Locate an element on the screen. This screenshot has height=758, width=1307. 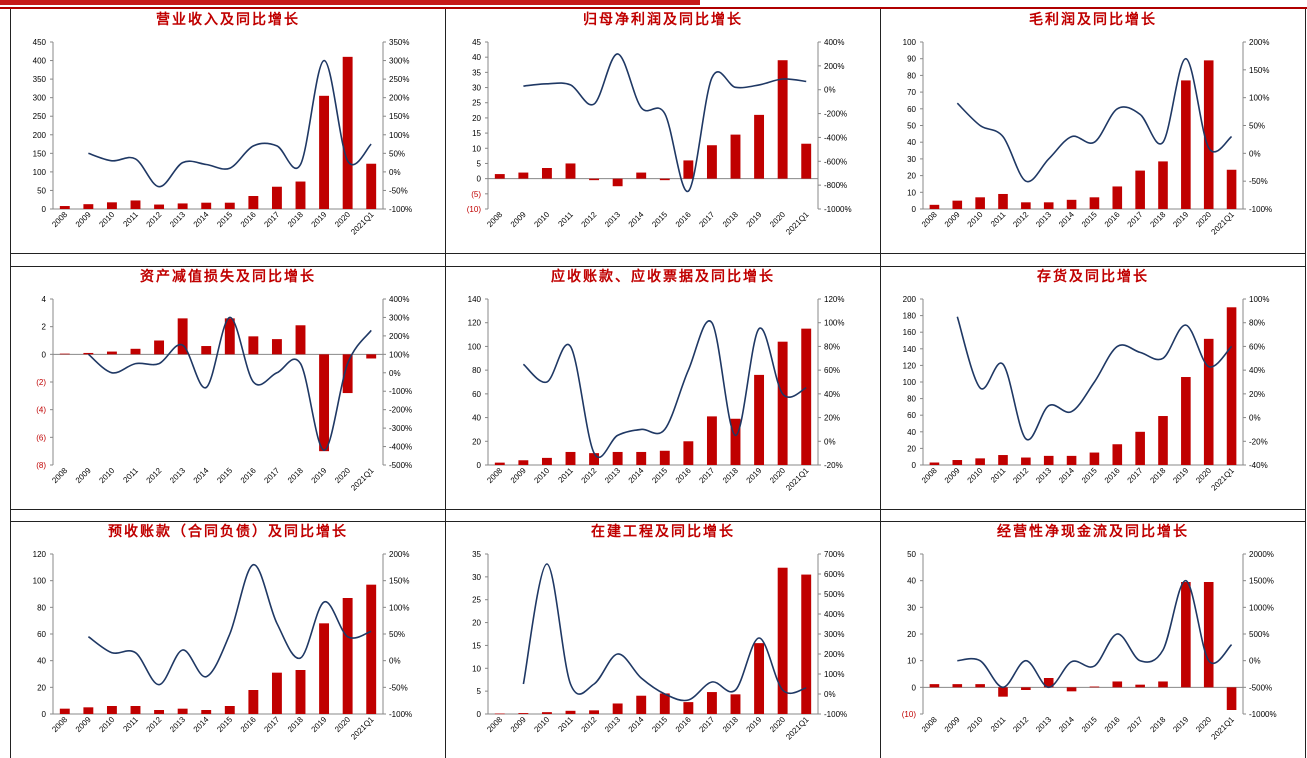
category-label: 2010 is located at coordinates (541, 219).